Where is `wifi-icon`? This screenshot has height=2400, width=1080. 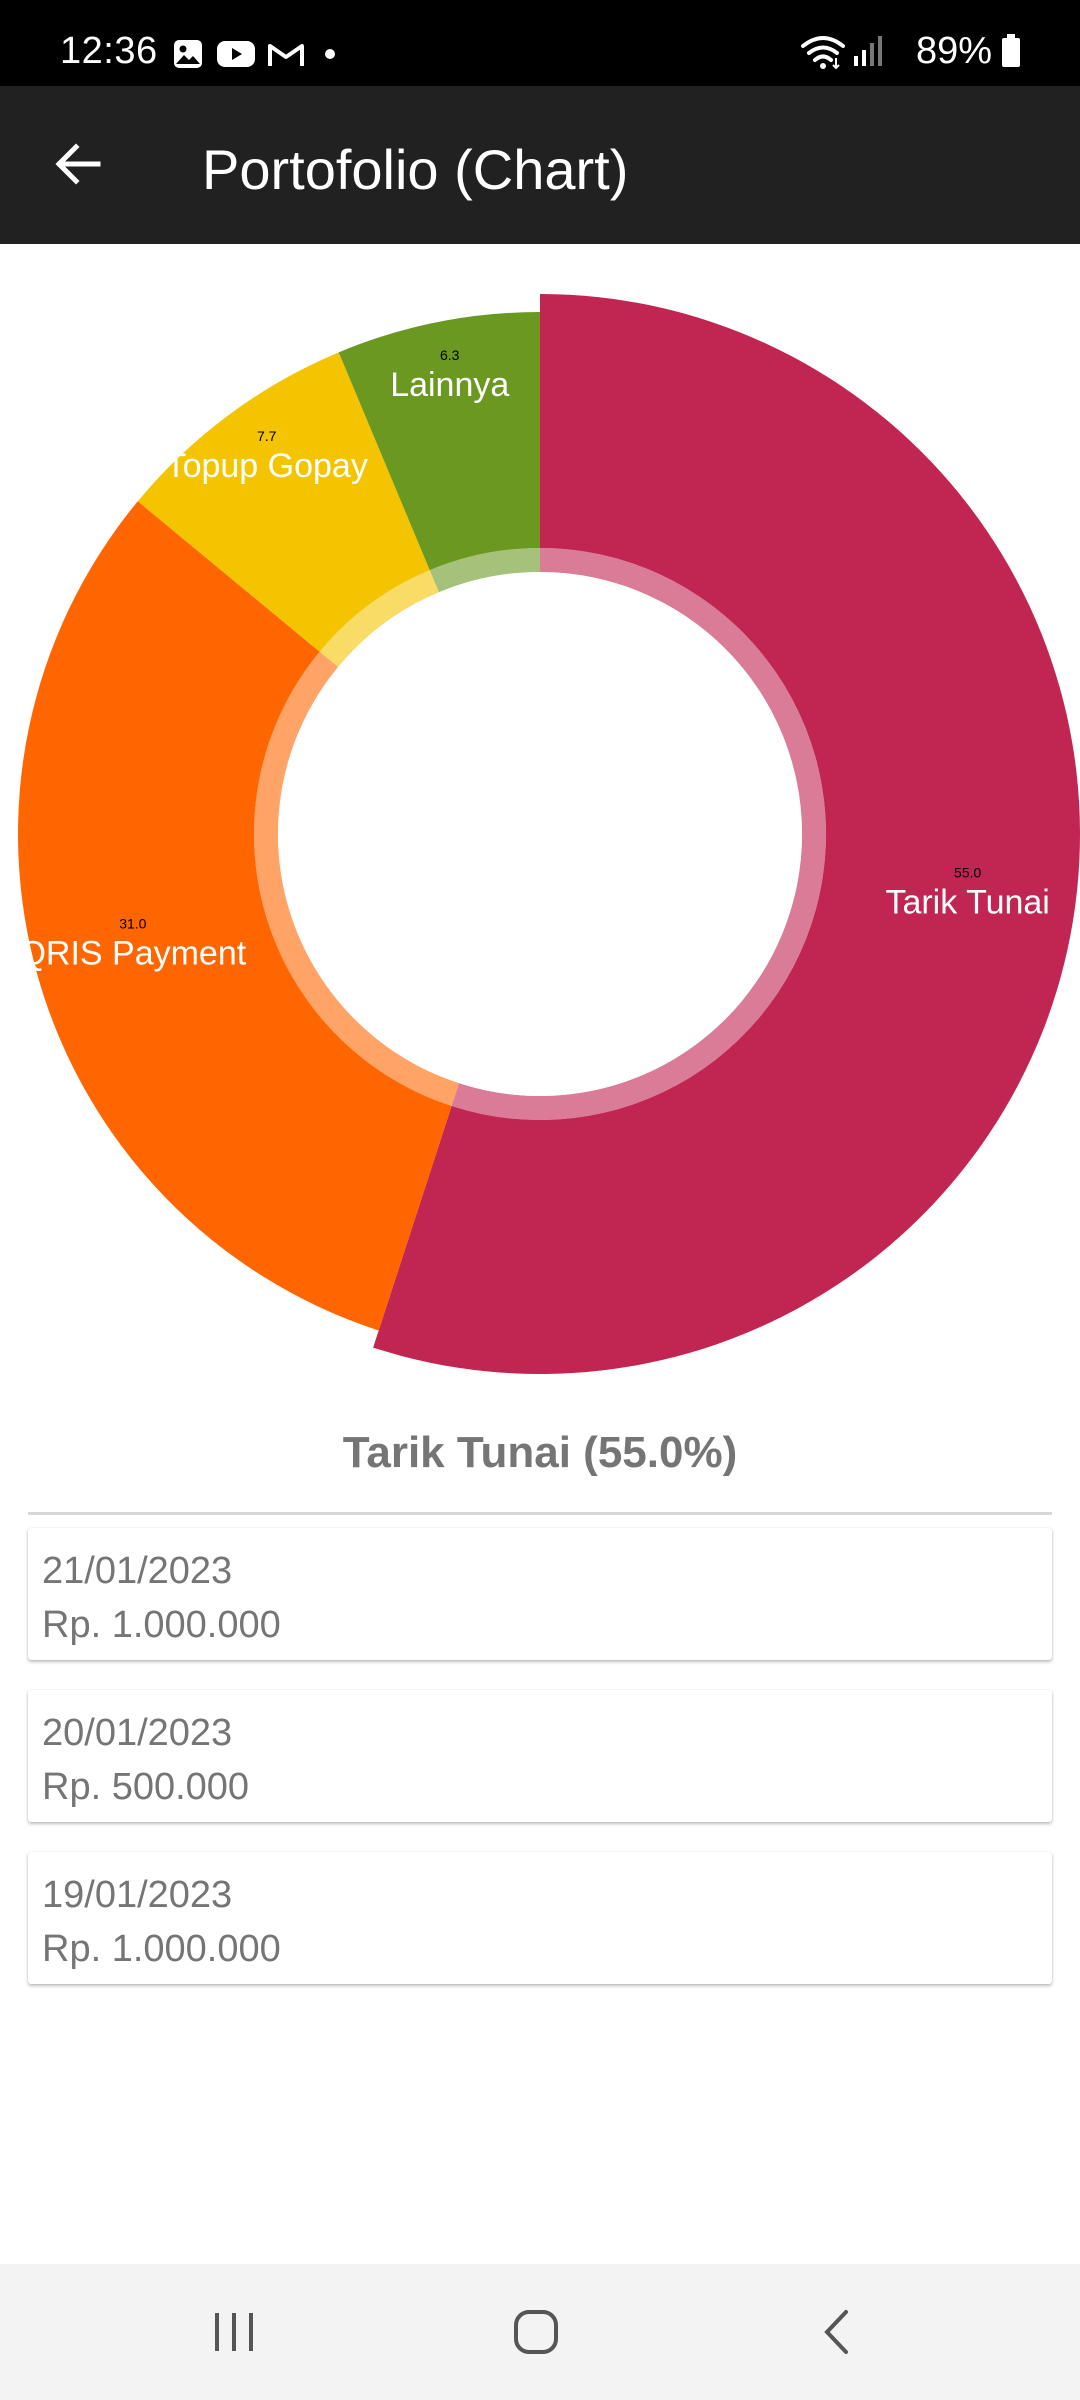 wifi-icon is located at coordinates (823, 53).